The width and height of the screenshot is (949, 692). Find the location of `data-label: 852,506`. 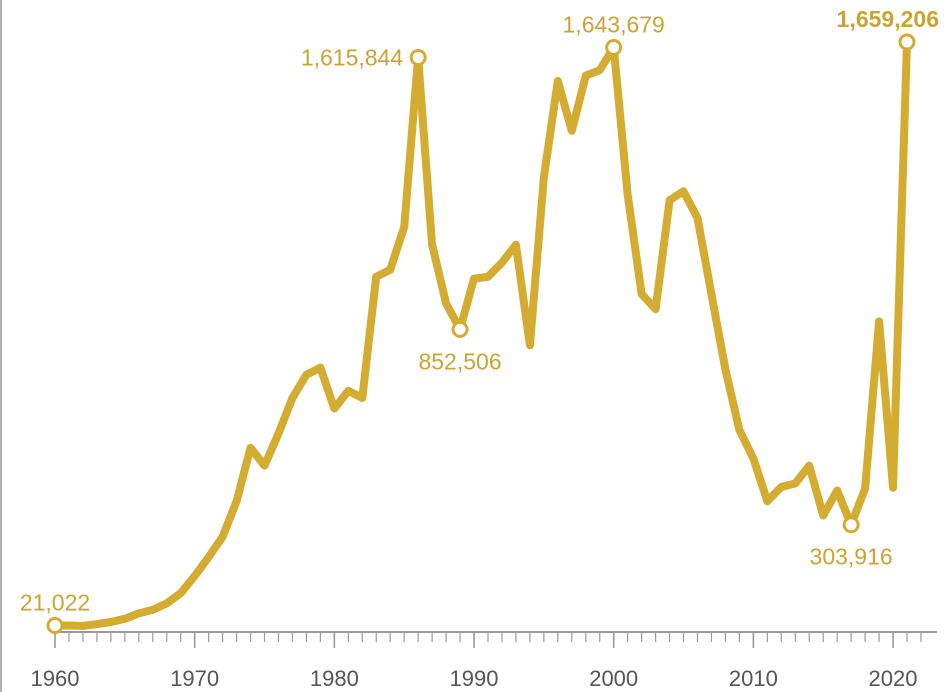

data-label: 852,506 is located at coordinates (459, 361).